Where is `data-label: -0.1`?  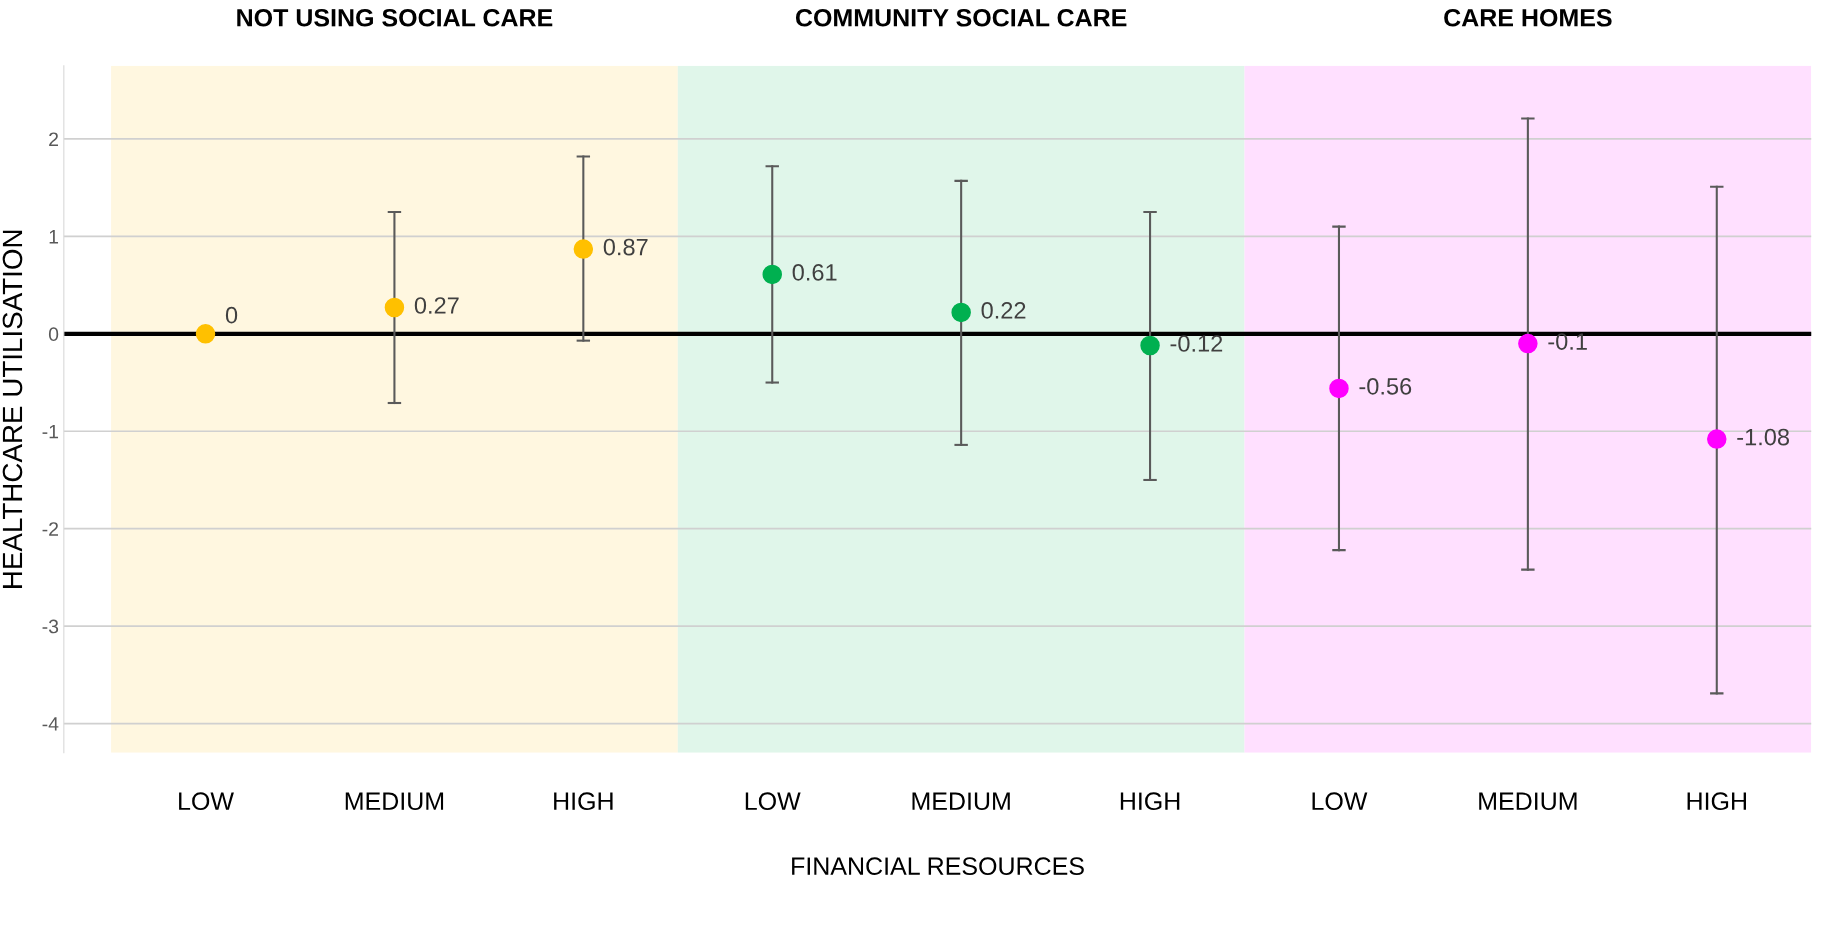 data-label: -0.1 is located at coordinates (1567, 341).